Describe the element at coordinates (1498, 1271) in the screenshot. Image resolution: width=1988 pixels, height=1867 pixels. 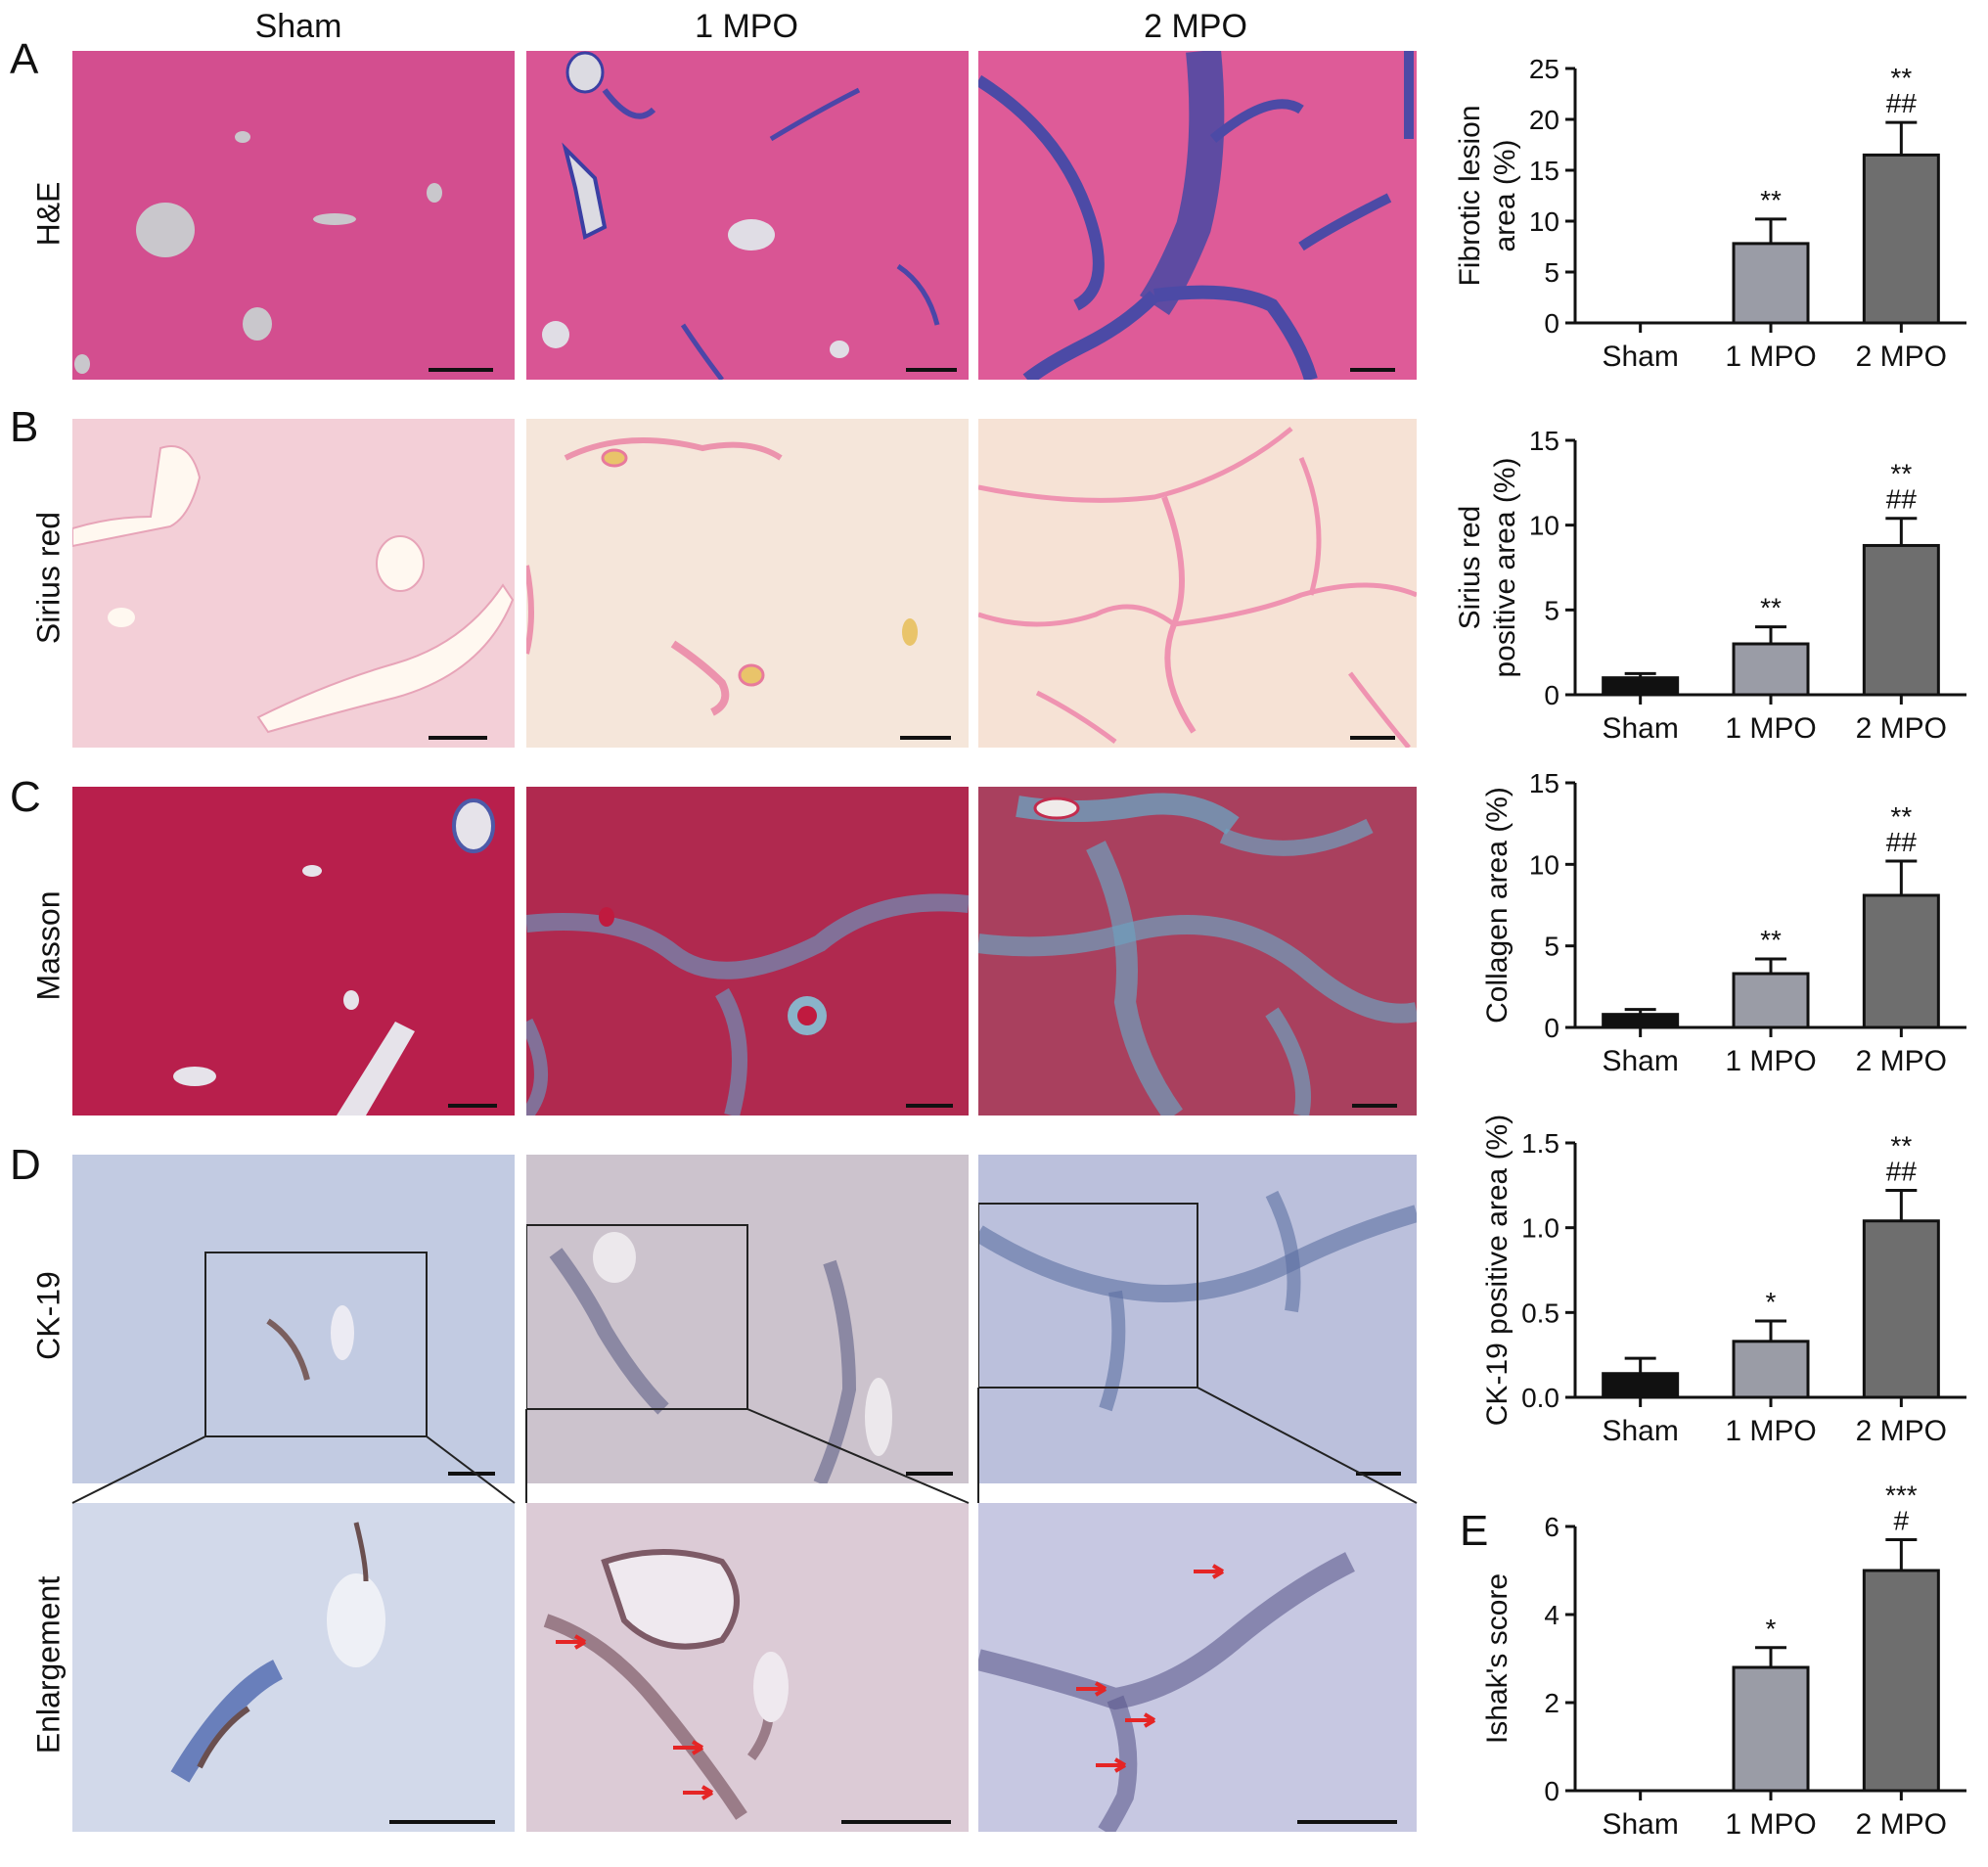
I see `y-axis-label: CK-19 positive area (%)` at that location.